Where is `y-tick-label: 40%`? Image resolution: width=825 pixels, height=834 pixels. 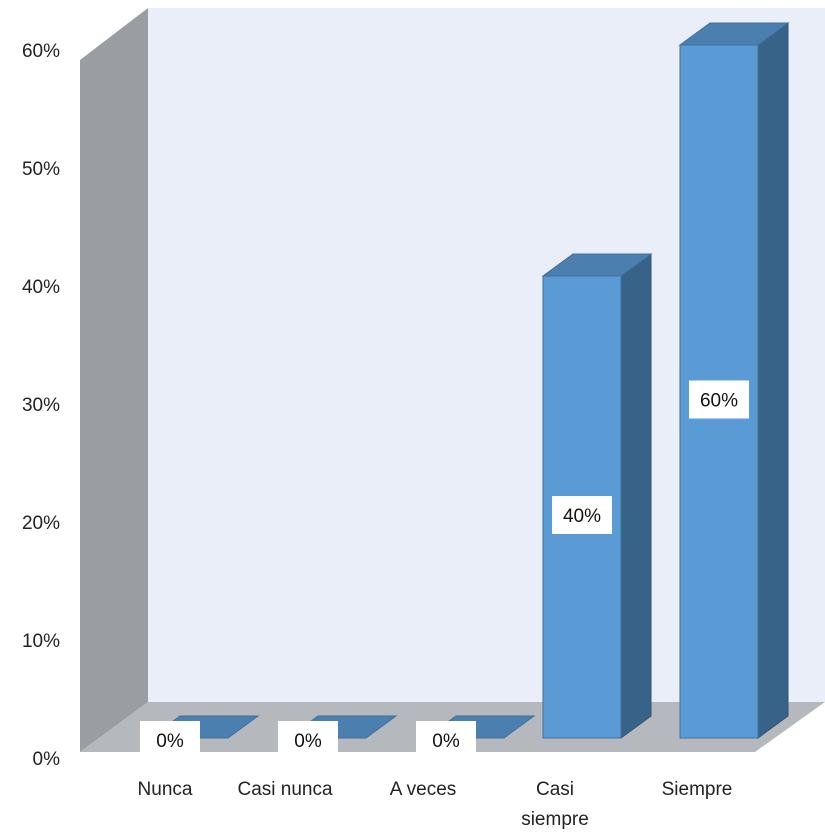 y-tick-label: 40% is located at coordinates (41, 287).